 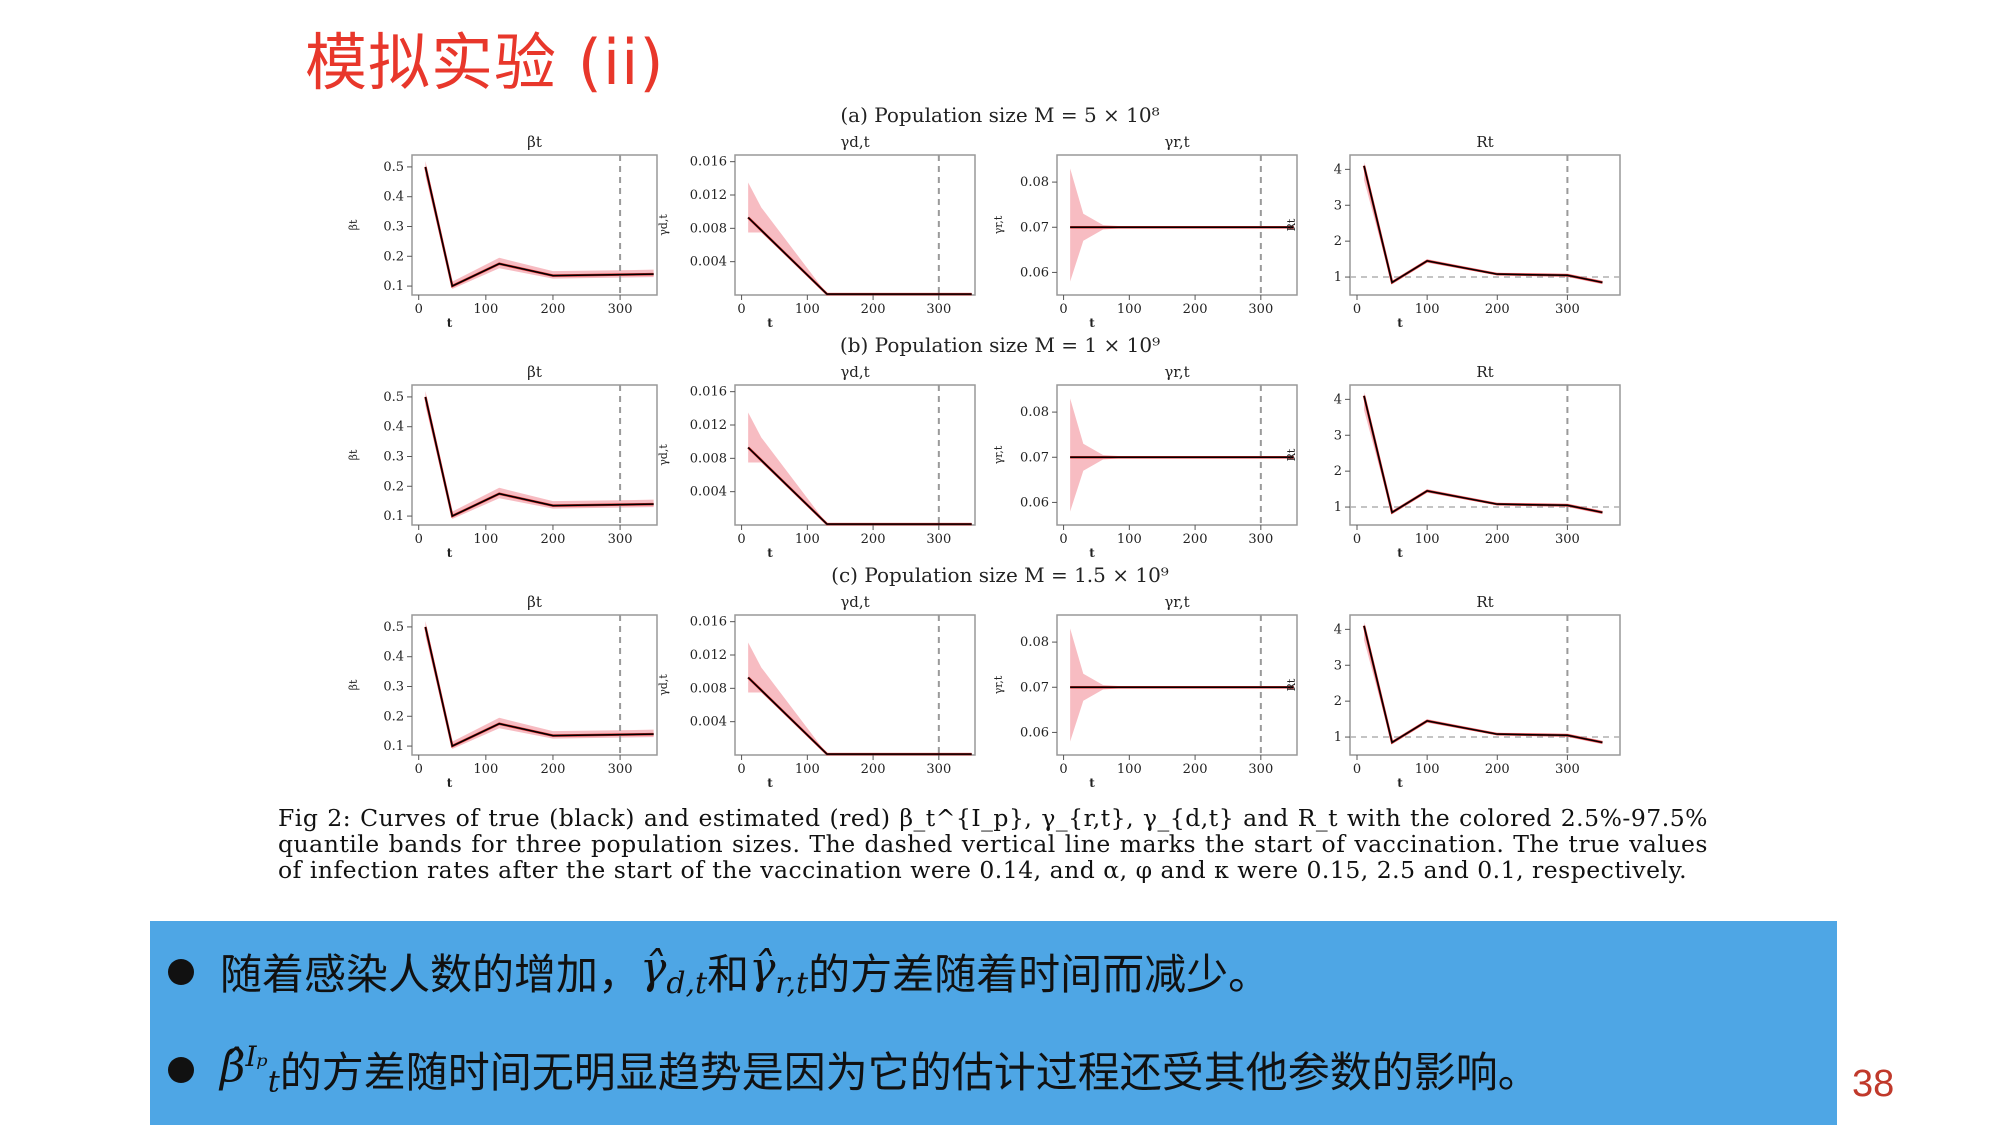 What do you see at coordinates (708, 262) in the screenshot?
I see `y-tick-label: 0.004` at bounding box center [708, 262].